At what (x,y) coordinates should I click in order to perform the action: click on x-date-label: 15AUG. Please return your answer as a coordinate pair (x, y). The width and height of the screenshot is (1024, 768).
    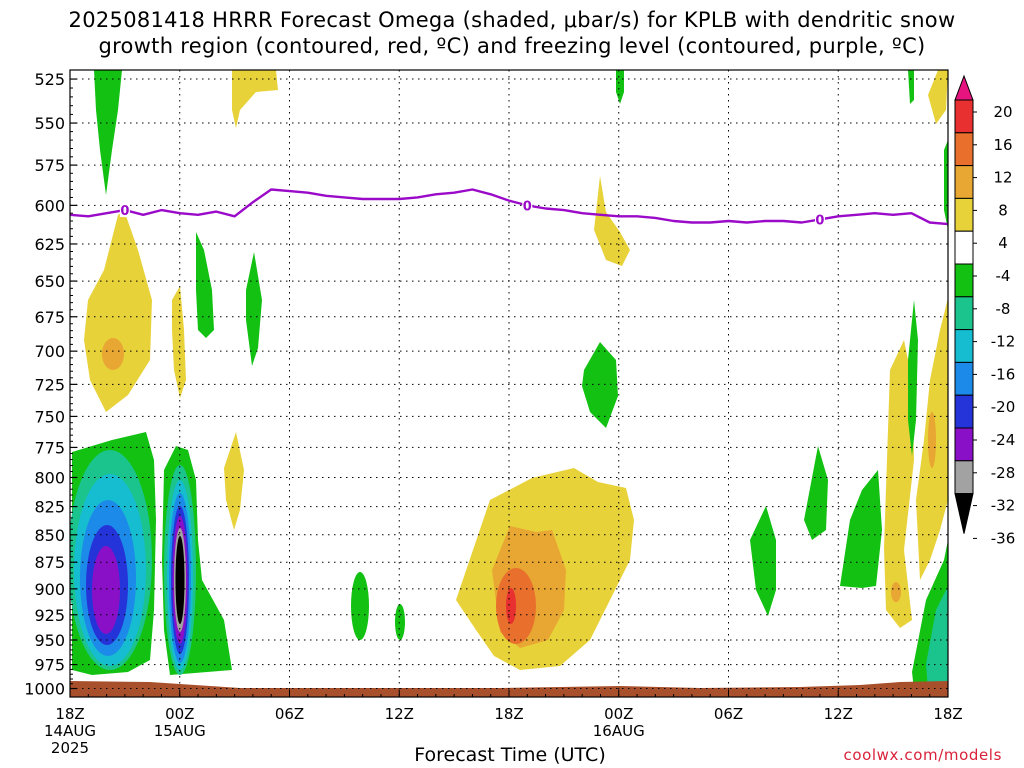
    Looking at the image, I should click on (180, 731).